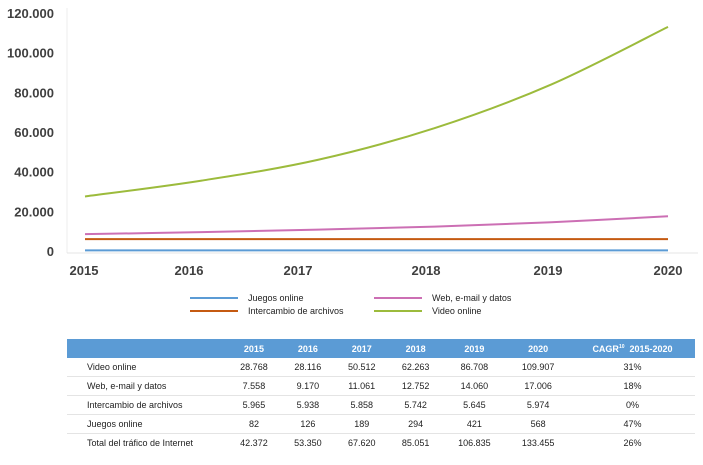 The width and height of the screenshot is (703, 465). Describe the element at coordinates (361, 443) in the screenshot. I see `table-cell: 67.620` at that location.